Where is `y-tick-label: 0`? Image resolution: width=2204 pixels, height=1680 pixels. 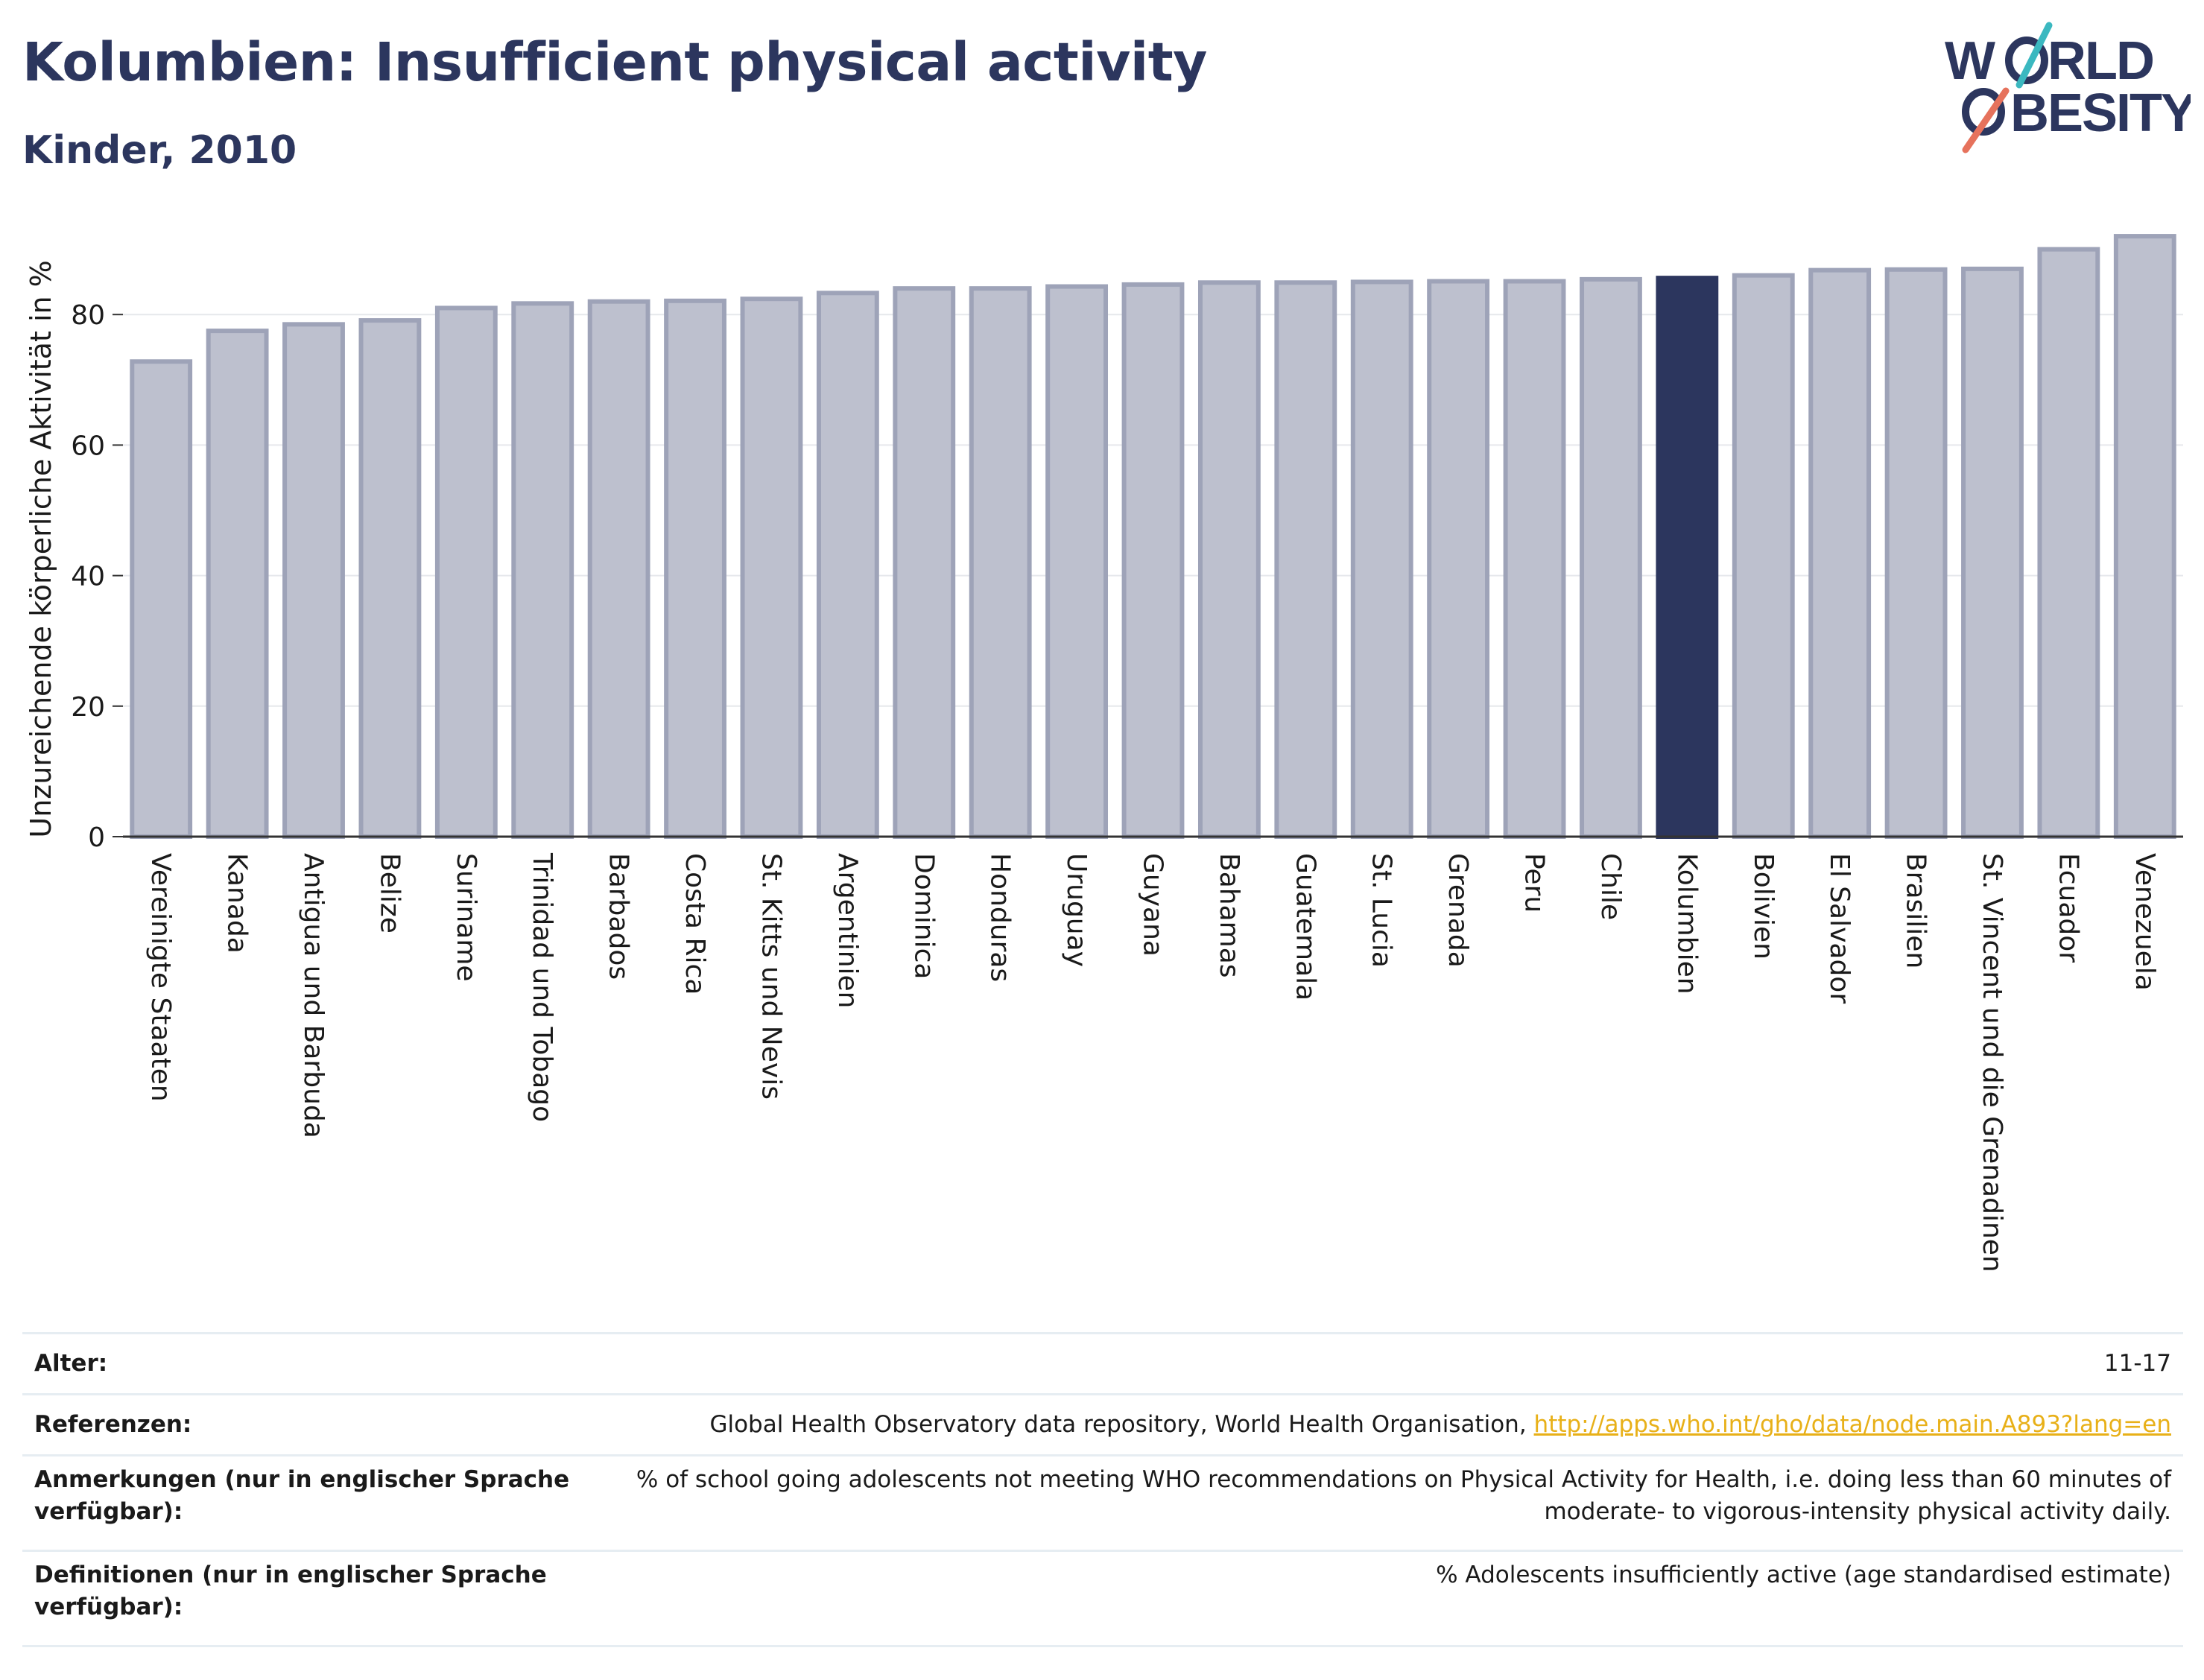
y-tick-label: 0 is located at coordinates (97, 837).